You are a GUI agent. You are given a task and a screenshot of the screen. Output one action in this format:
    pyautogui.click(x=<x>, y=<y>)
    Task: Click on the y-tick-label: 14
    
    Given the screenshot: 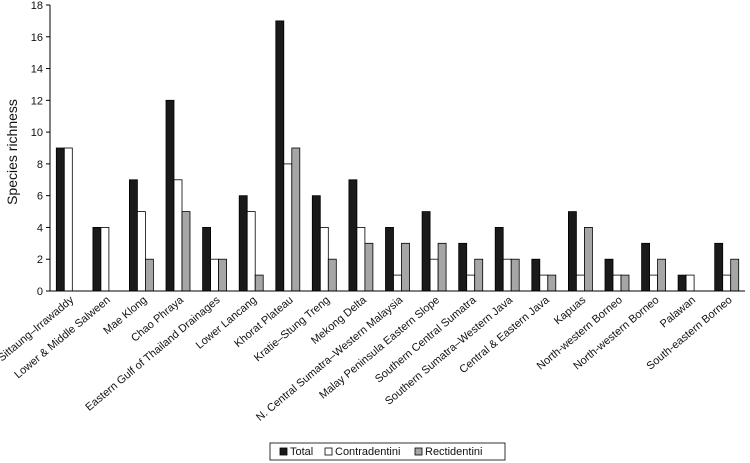 What is the action you would take?
    pyautogui.click(x=37, y=70)
    